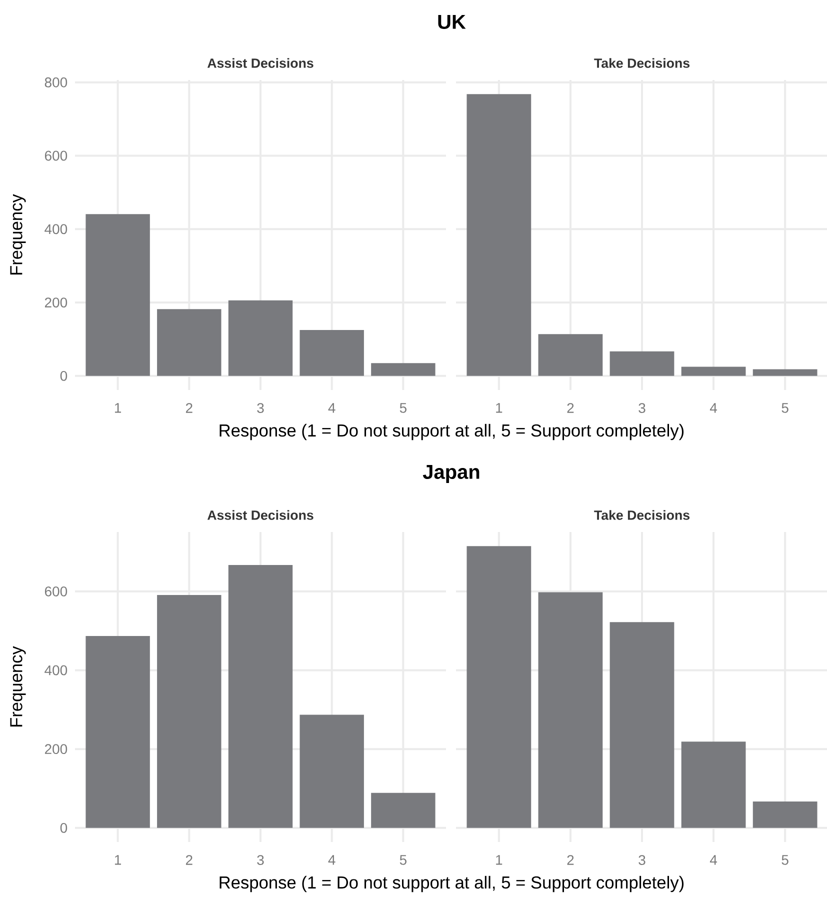 This screenshot has height=897, width=827. Describe the element at coordinates (451, 474) in the screenshot. I see `chart-title: Japan` at that location.